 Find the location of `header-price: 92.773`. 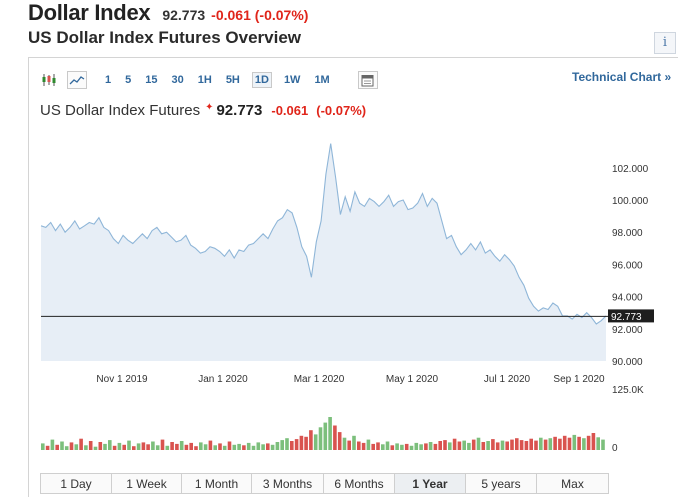

header-price: 92.773 is located at coordinates (184, 15).